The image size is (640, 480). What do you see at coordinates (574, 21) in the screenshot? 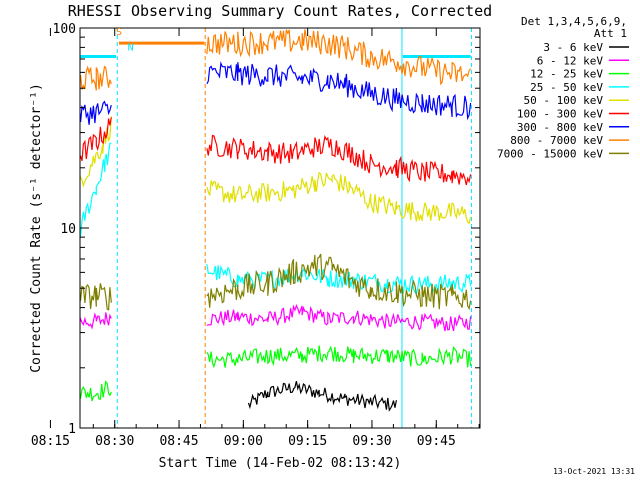
I see `legend-header: Det 1,3,4,5,6,9,` at bounding box center [574, 21].